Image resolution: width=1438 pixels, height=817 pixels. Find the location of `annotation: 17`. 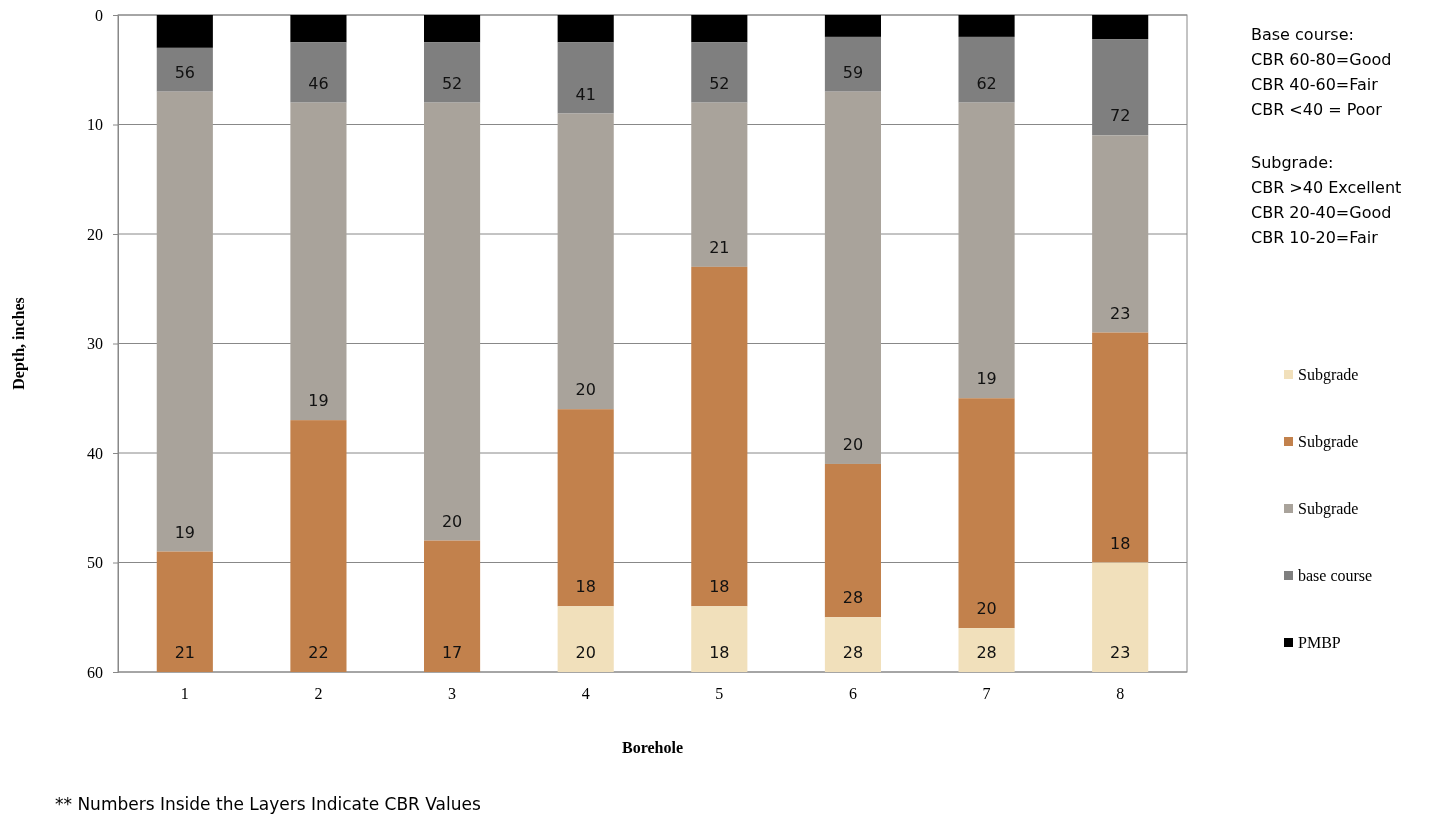

annotation: 17 is located at coordinates (452, 652).